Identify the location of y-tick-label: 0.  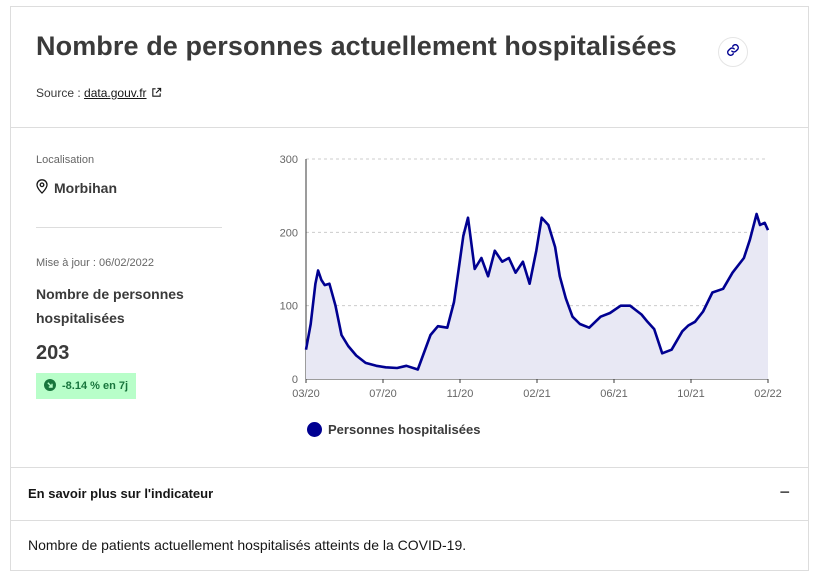
(295, 380).